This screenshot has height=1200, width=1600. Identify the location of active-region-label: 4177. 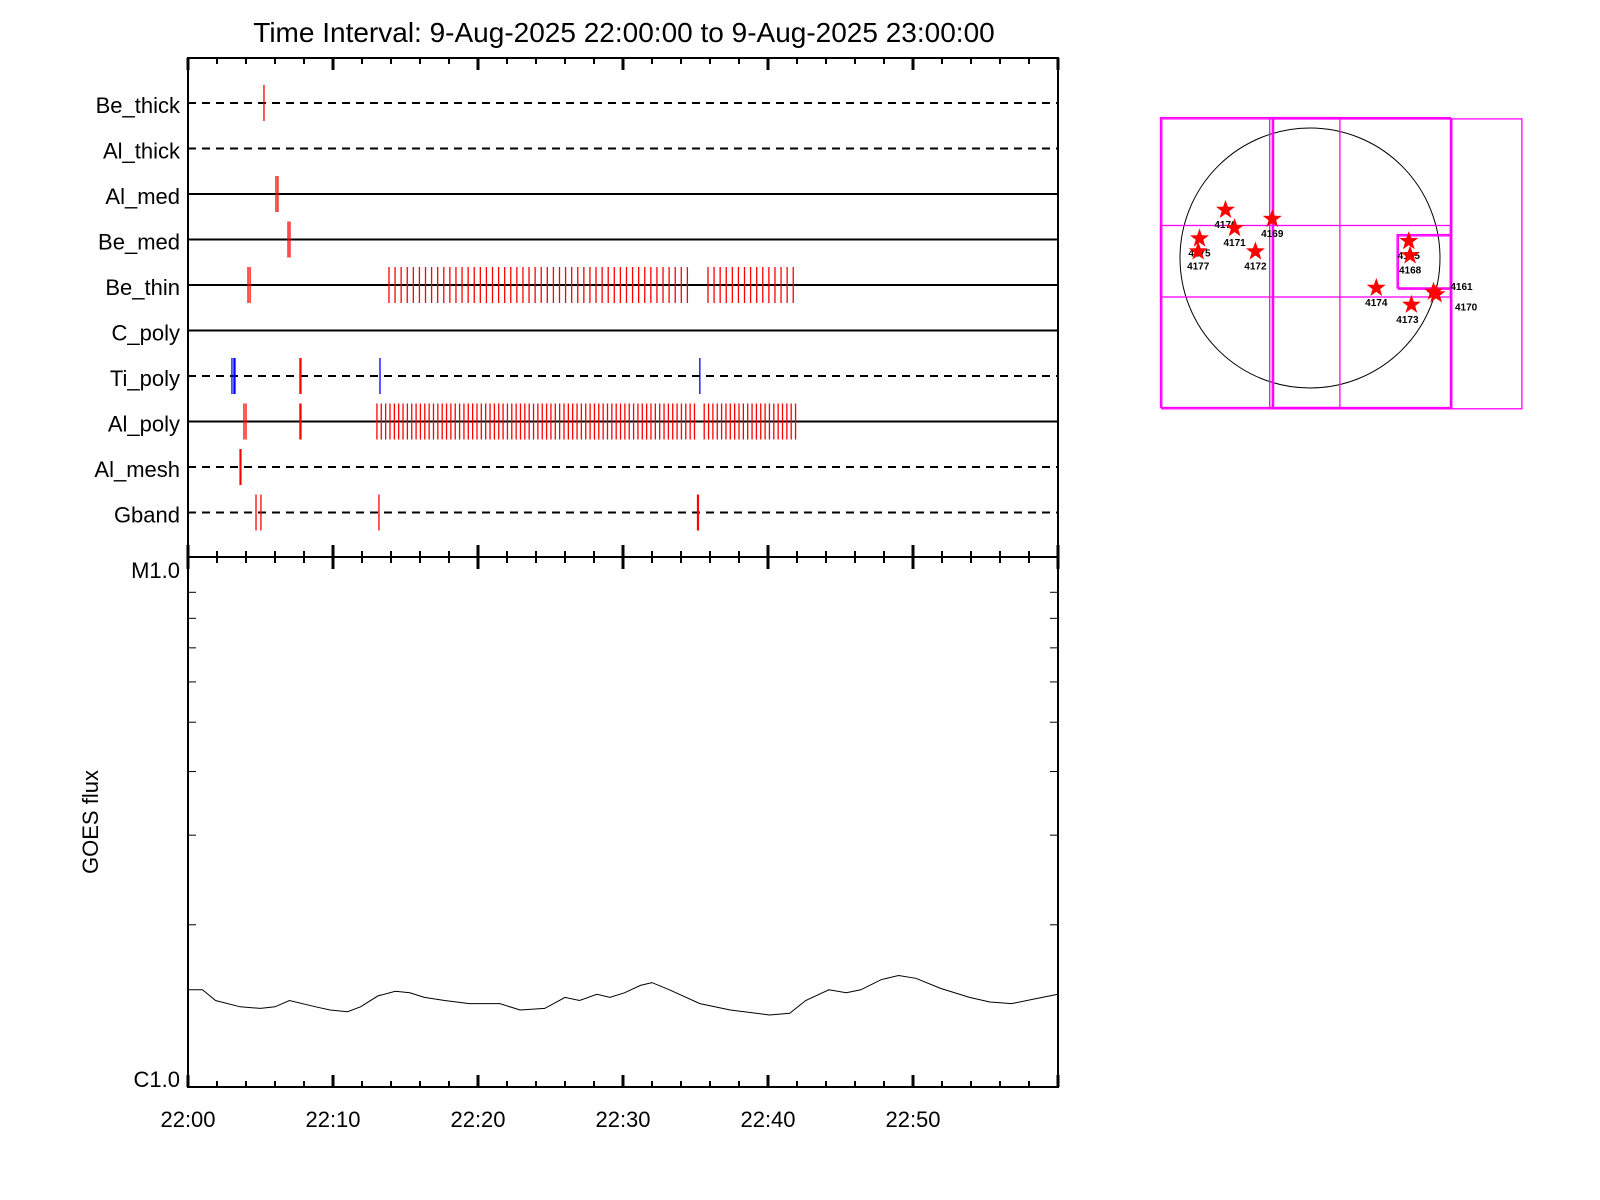
(1198, 267).